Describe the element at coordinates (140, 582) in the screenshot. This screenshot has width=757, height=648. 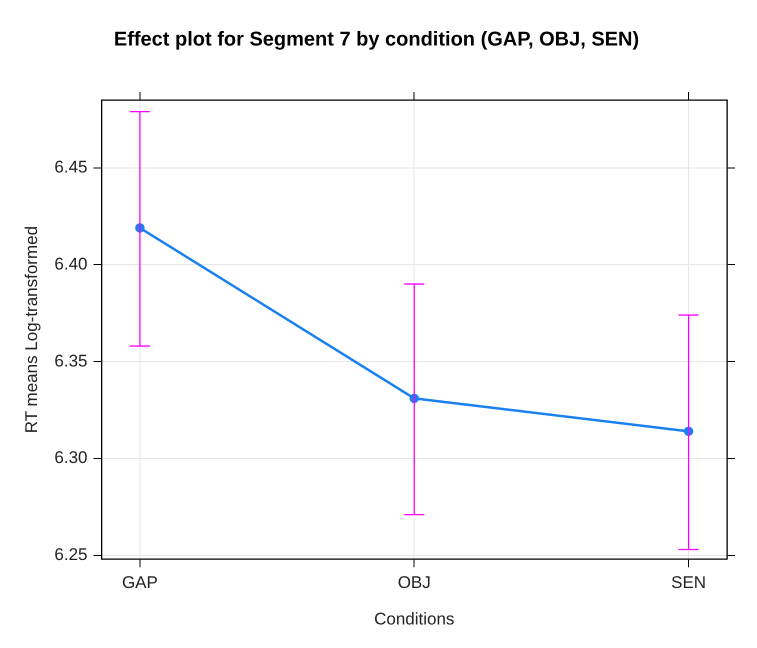
I see `x-tick-label: GAP` at that location.